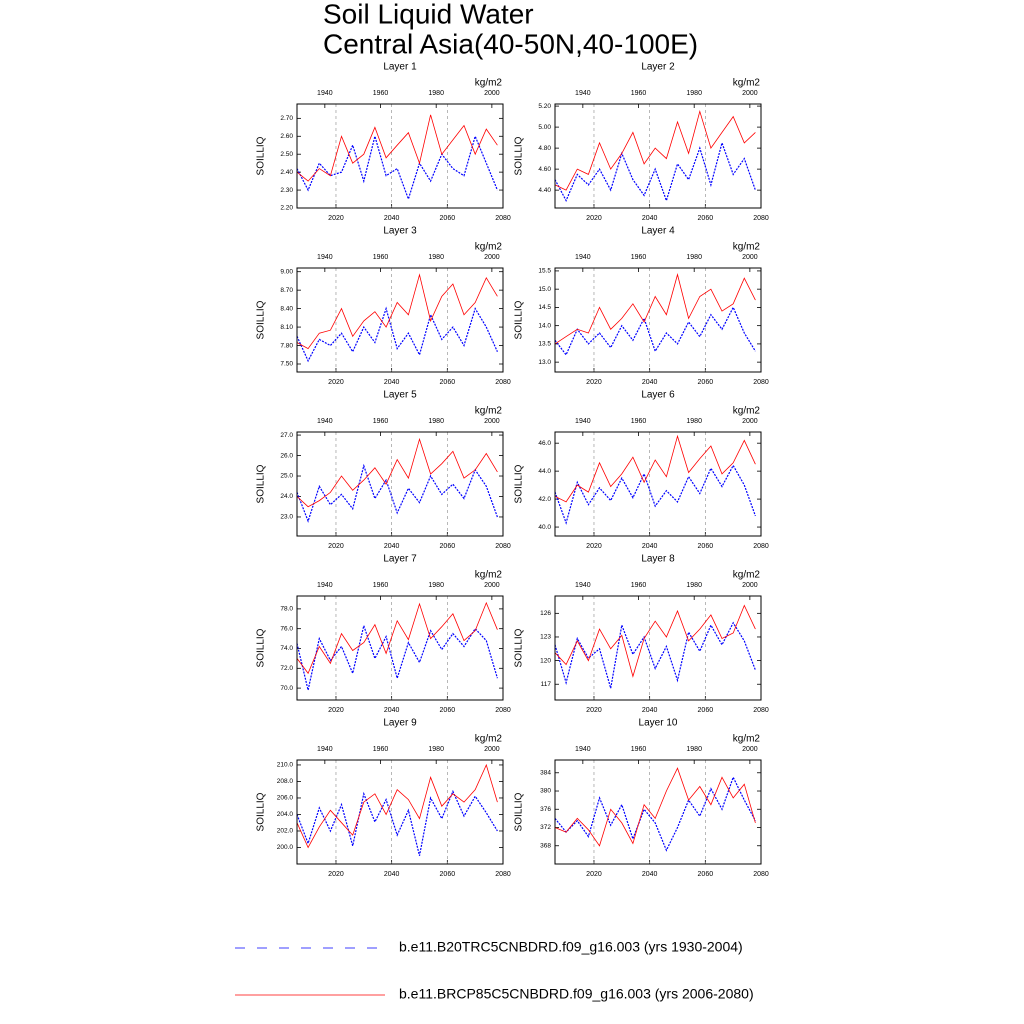 This screenshot has width=1024, height=1024. I want to click on y-tick-label: 210.0, so click(285, 765).